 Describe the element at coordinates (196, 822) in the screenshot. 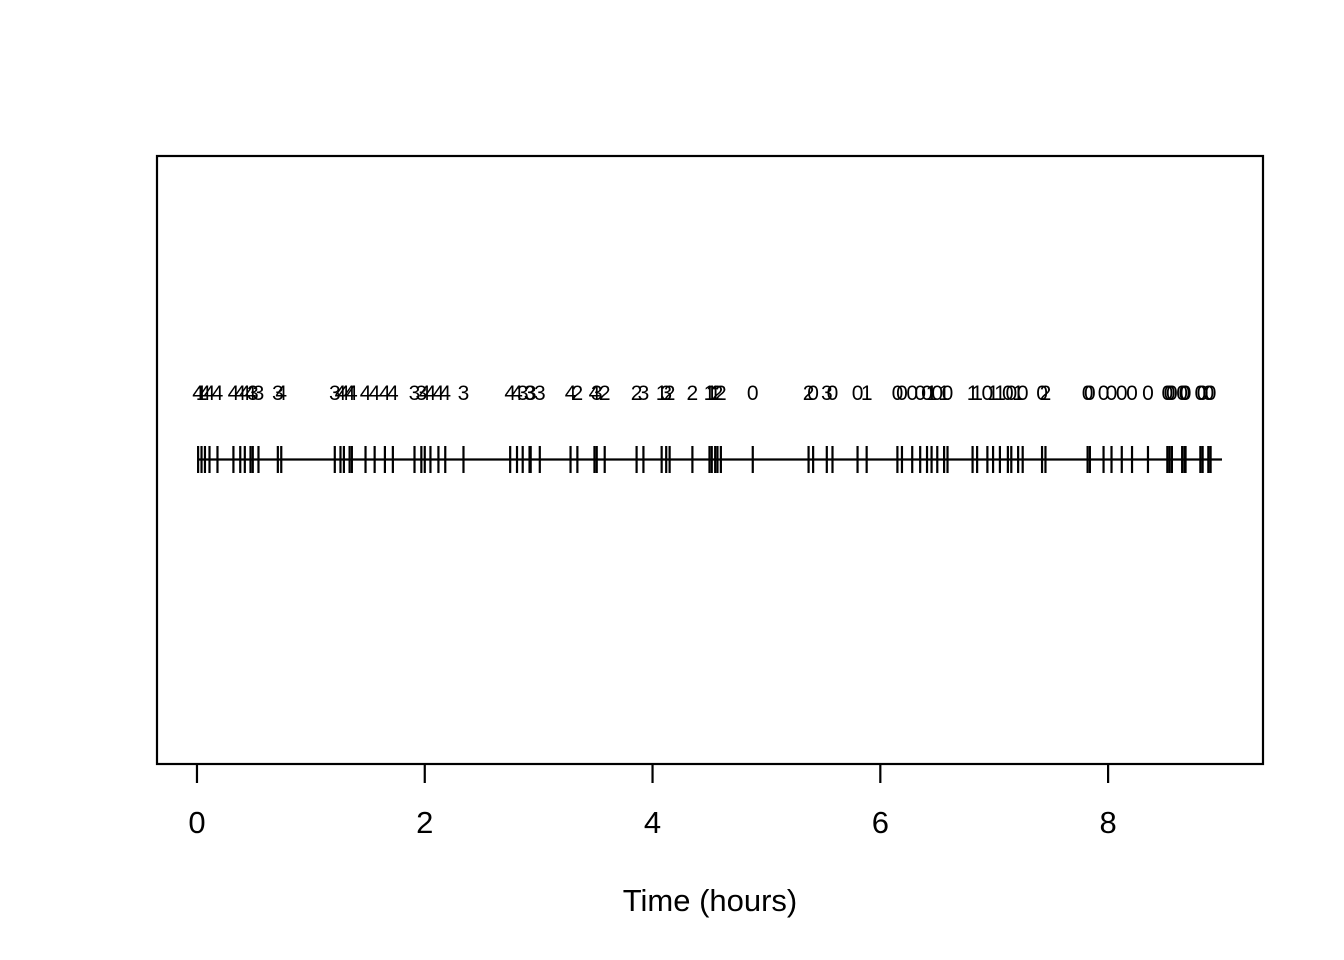

I see `x-axis-tick-label: 0` at that location.